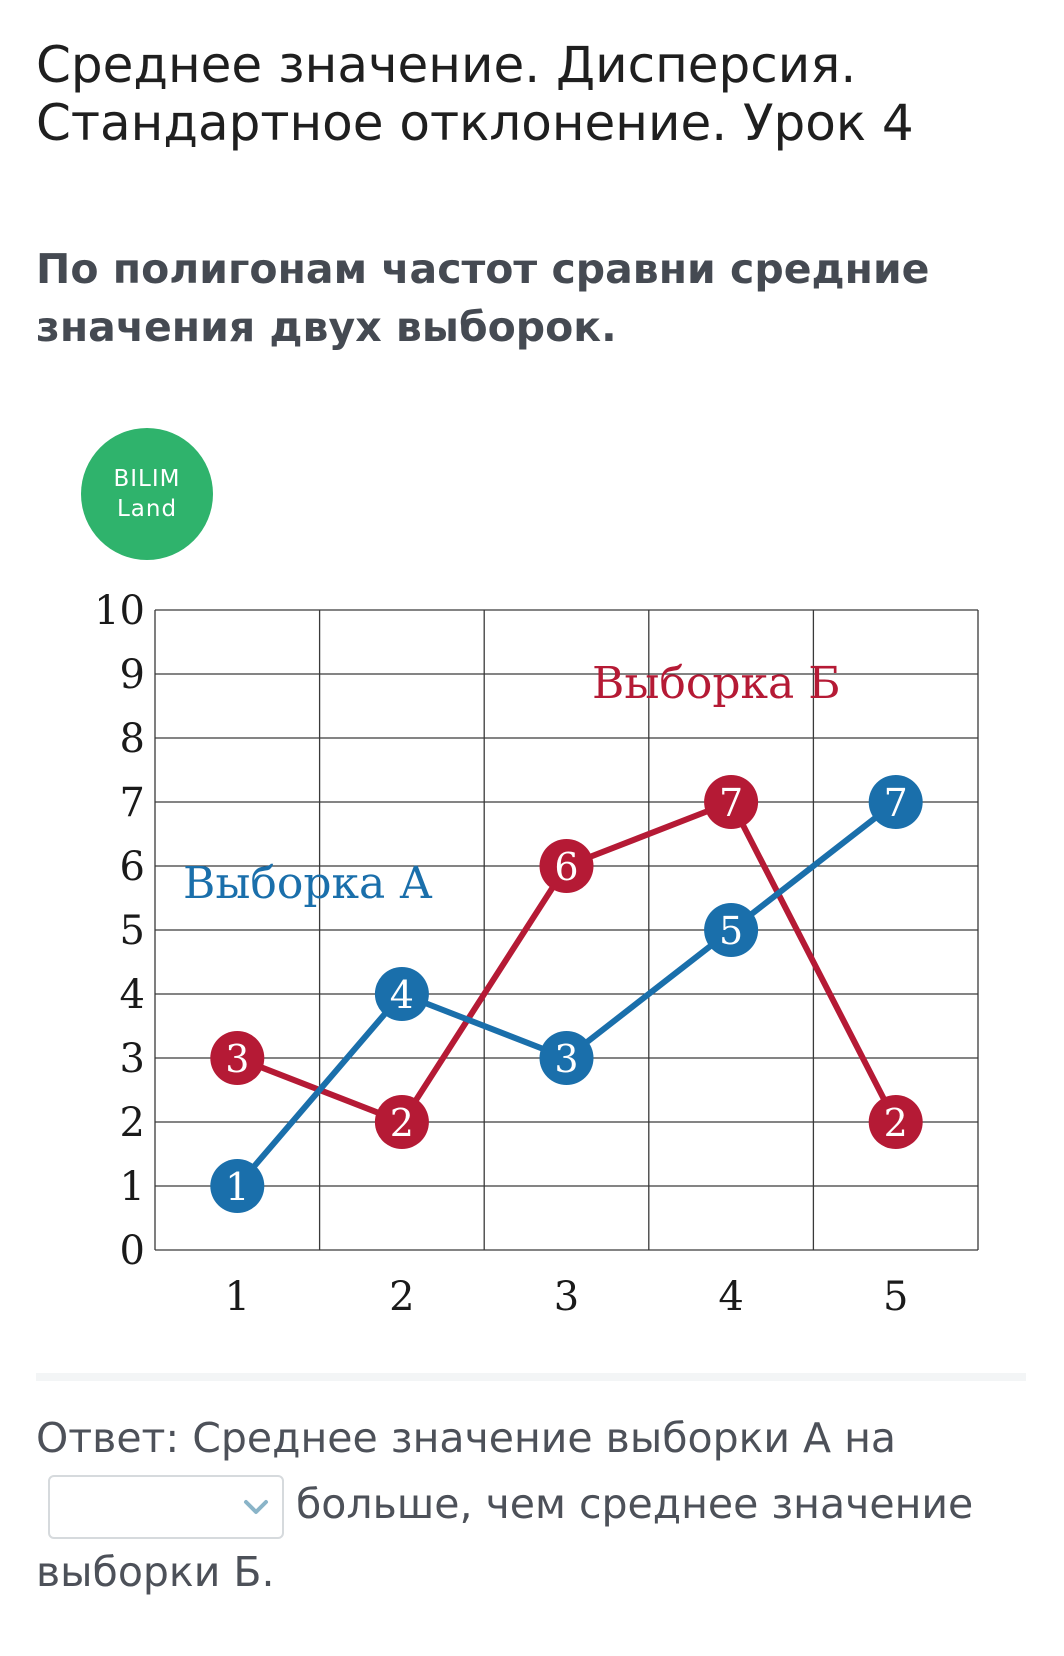 The width and height of the screenshot is (1064, 1656). I want to click on x-tick-label: 5, so click(895, 1297).